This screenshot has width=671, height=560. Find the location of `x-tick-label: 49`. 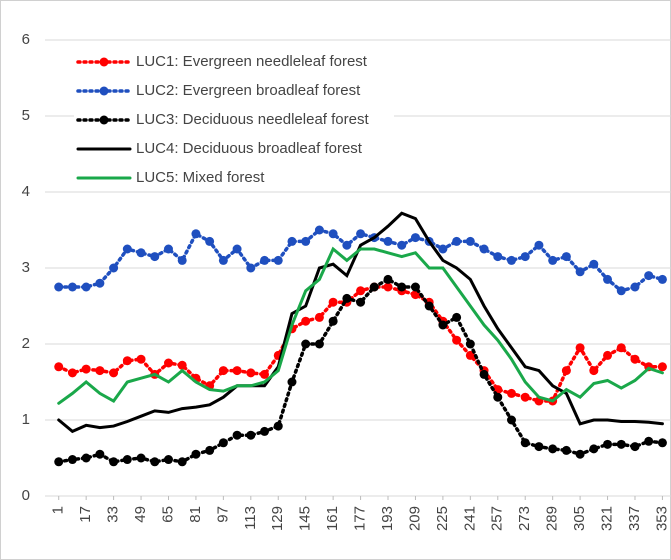

x-tick-label: 49 is located at coordinates (140, 514).